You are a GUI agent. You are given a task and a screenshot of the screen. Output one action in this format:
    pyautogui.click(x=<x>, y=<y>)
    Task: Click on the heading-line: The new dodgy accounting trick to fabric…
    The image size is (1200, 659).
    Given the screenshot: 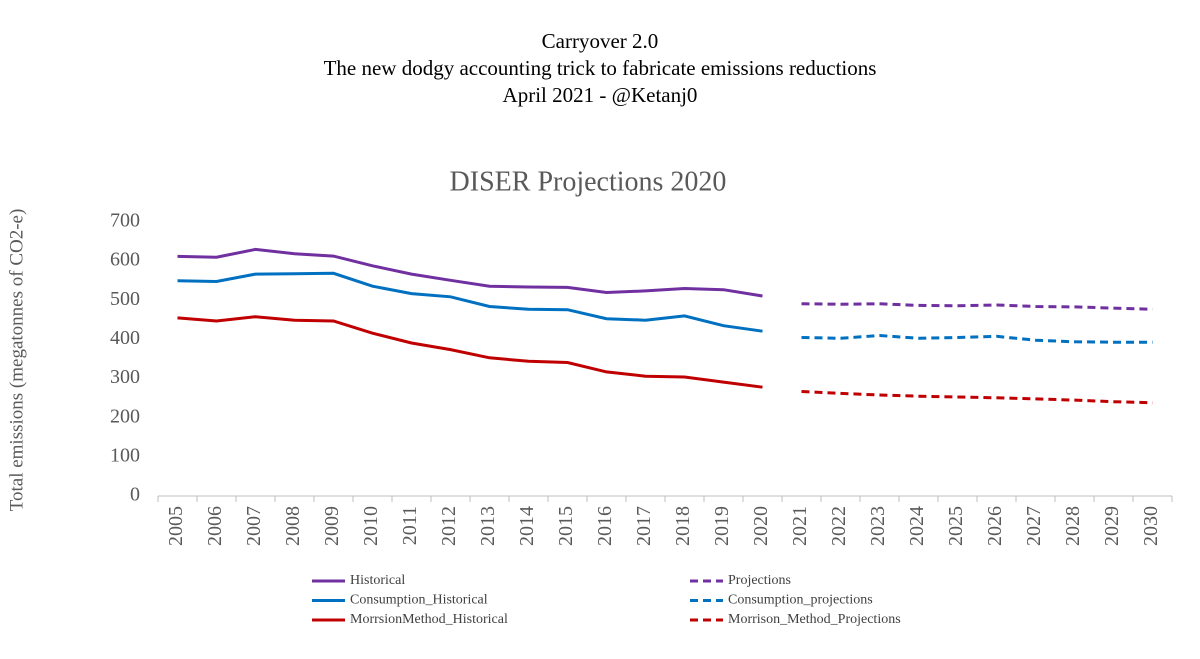 What is the action you would take?
    pyautogui.click(x=600, y=68)
    